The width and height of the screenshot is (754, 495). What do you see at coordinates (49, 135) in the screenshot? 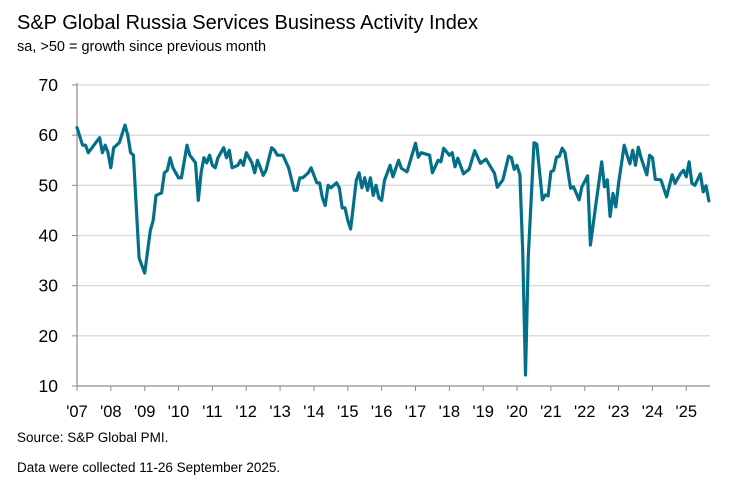
I see `y-tick-label: 60` at bounding box center [49, 135].